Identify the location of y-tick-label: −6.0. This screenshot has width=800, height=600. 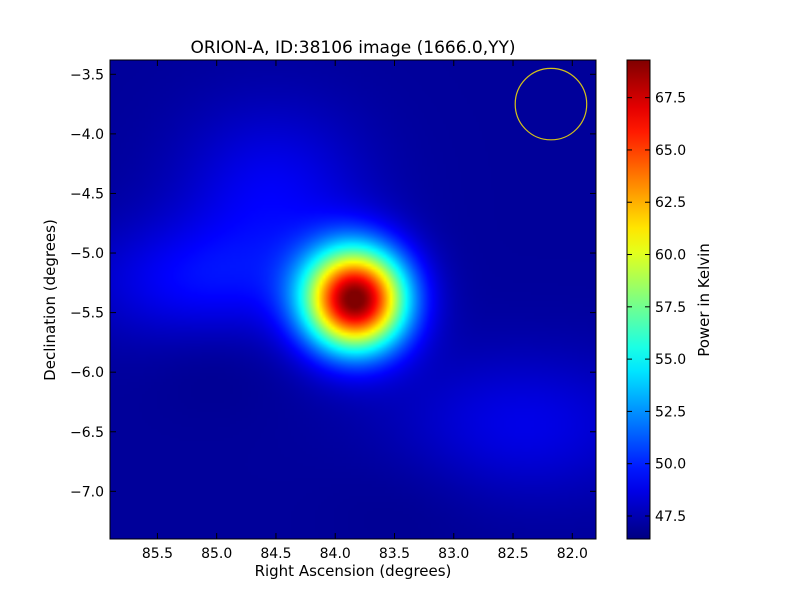
(87, 373).